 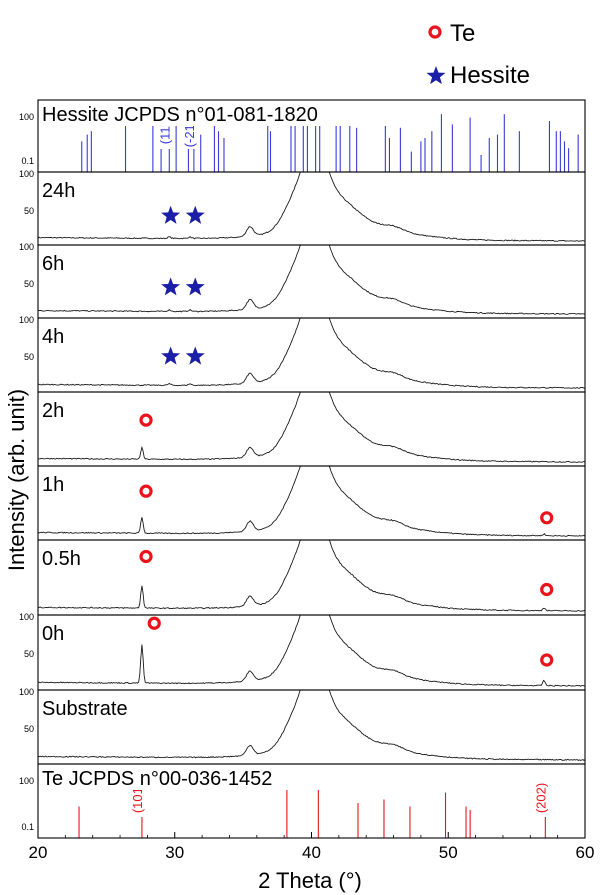 What do you see at coordinates (448, 852) in the screenshot?
I see `x-tick-label: 50` at bounding box center [448, 852].